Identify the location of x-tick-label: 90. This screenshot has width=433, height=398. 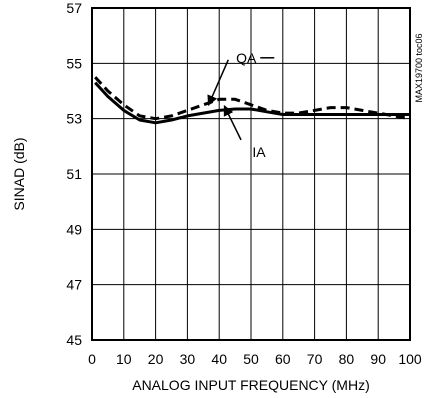
(378, 359).